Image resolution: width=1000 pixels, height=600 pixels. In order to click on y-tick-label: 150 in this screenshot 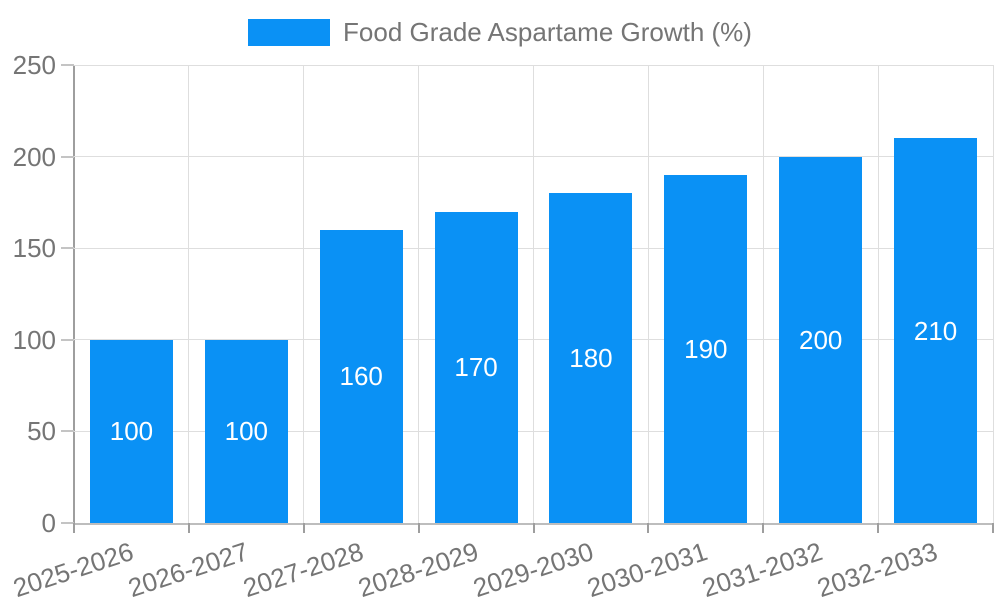, I will do `click(34, 248)`.